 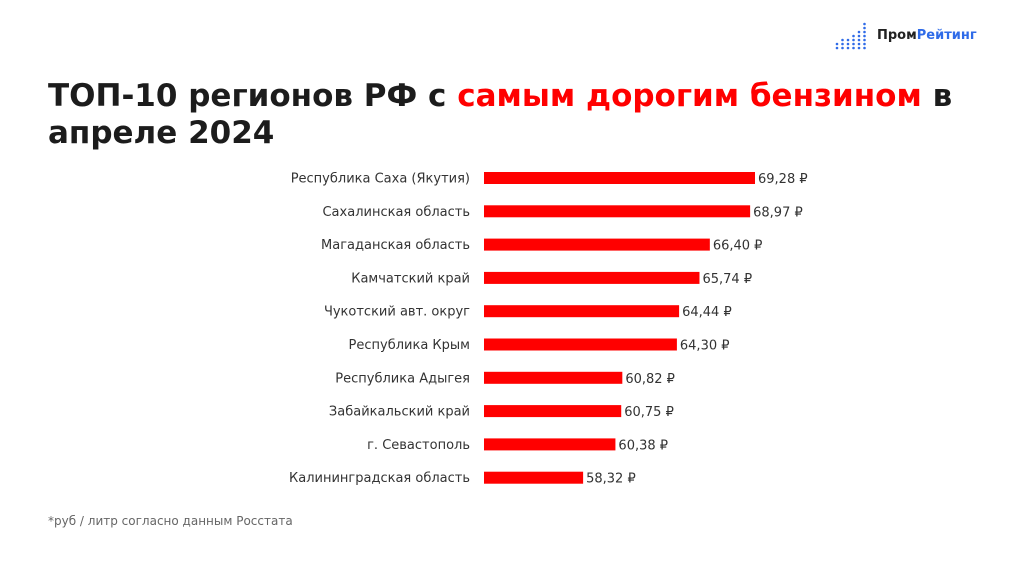 I want to click on category-label: Сахалинская область, so click(x=396, y=212).